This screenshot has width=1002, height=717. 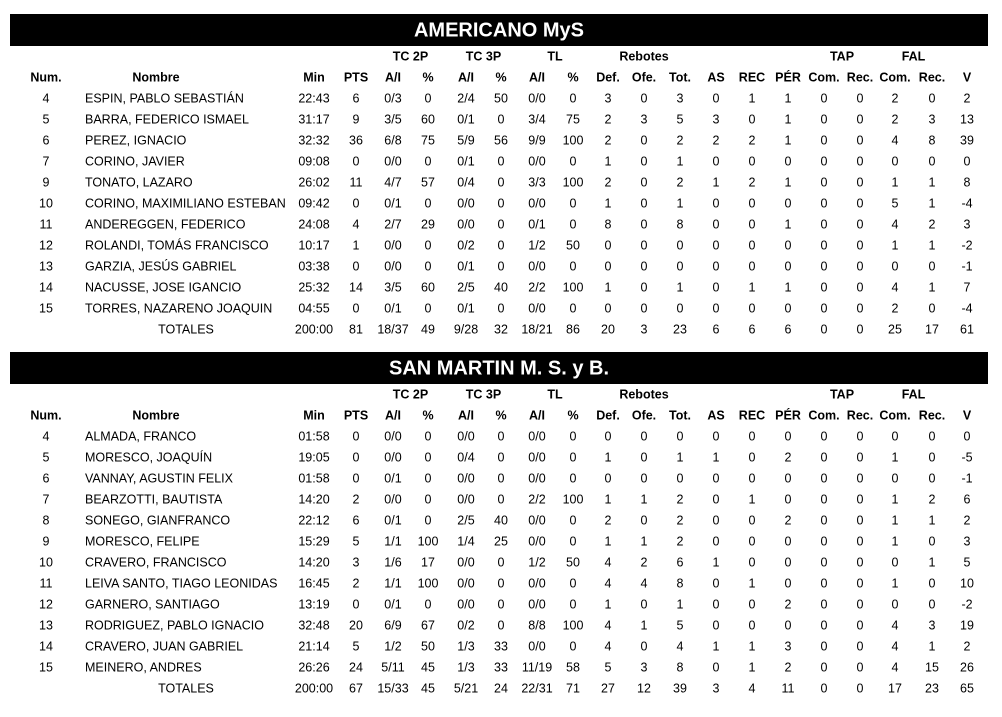 I want to click on column-header: Min, so click(x=314, y=77).